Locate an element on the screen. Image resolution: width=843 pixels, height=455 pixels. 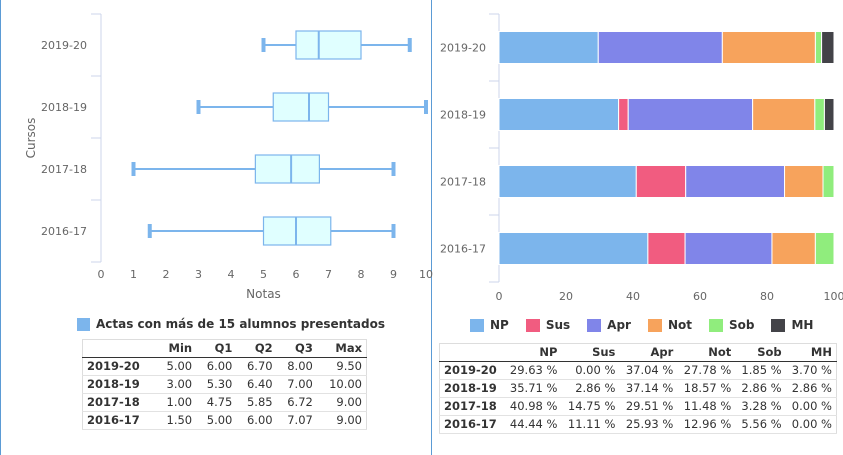
table-cell: 2.86 % is located at coordinates (811, 388).